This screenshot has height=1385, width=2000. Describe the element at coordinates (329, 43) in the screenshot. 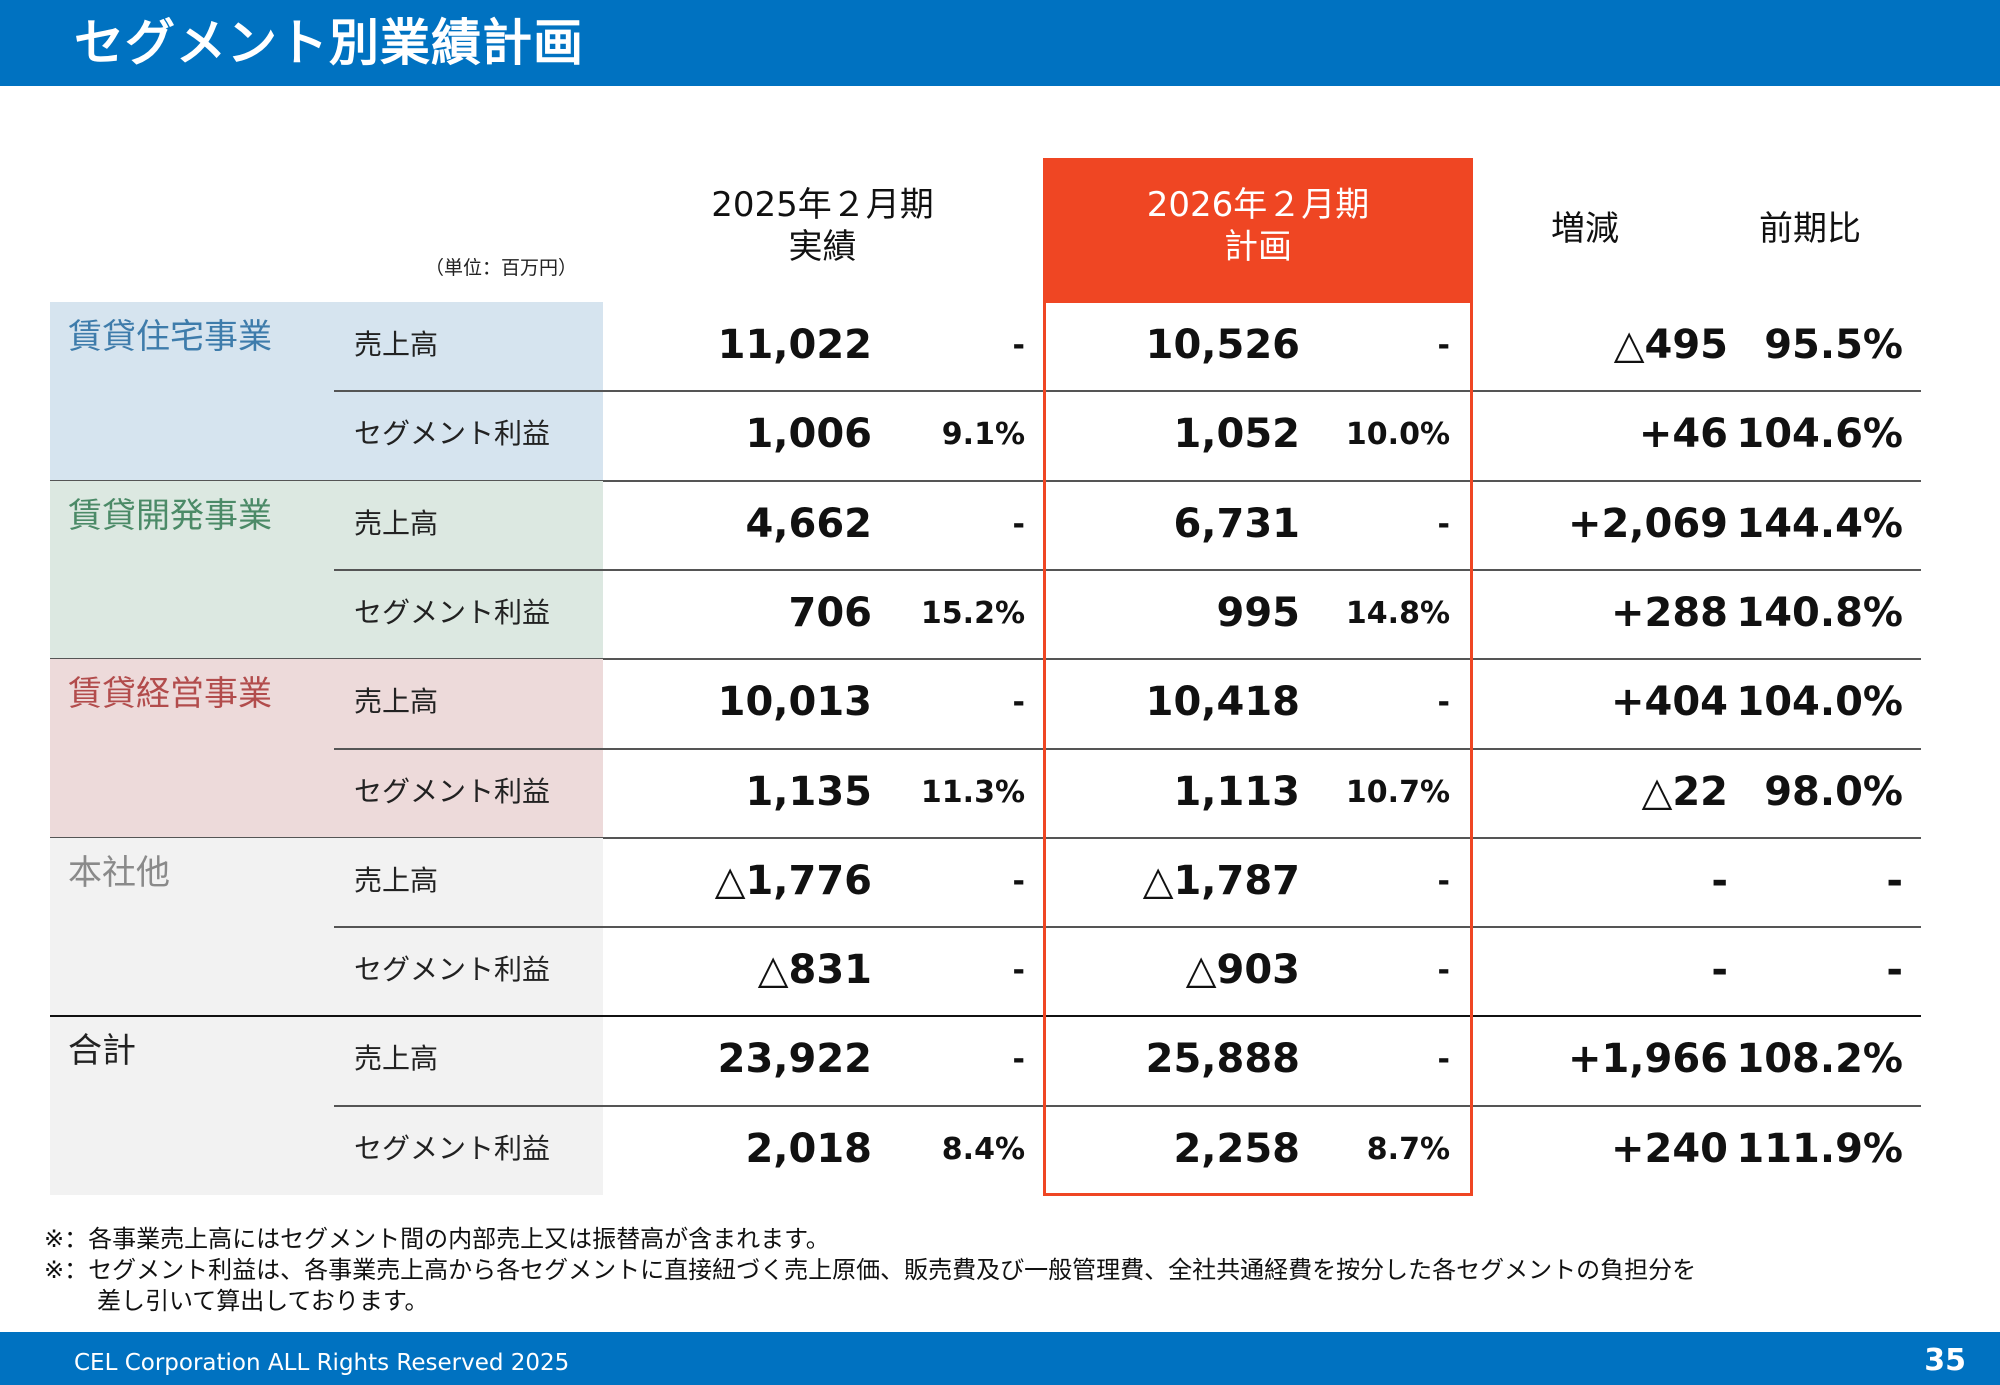

I see `page-title: セグメント別業績計画` at that location.